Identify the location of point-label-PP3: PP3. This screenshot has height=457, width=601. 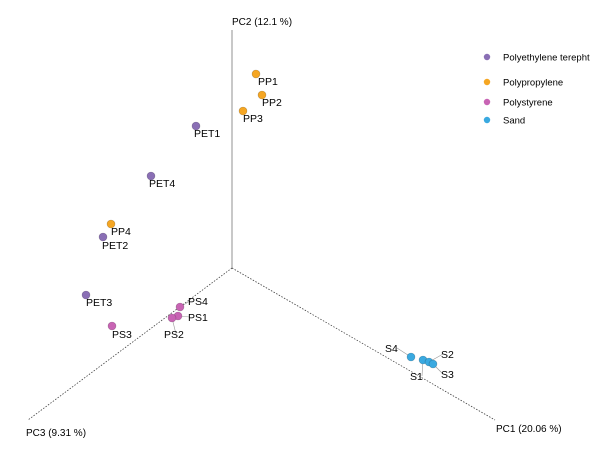
(253, 119).